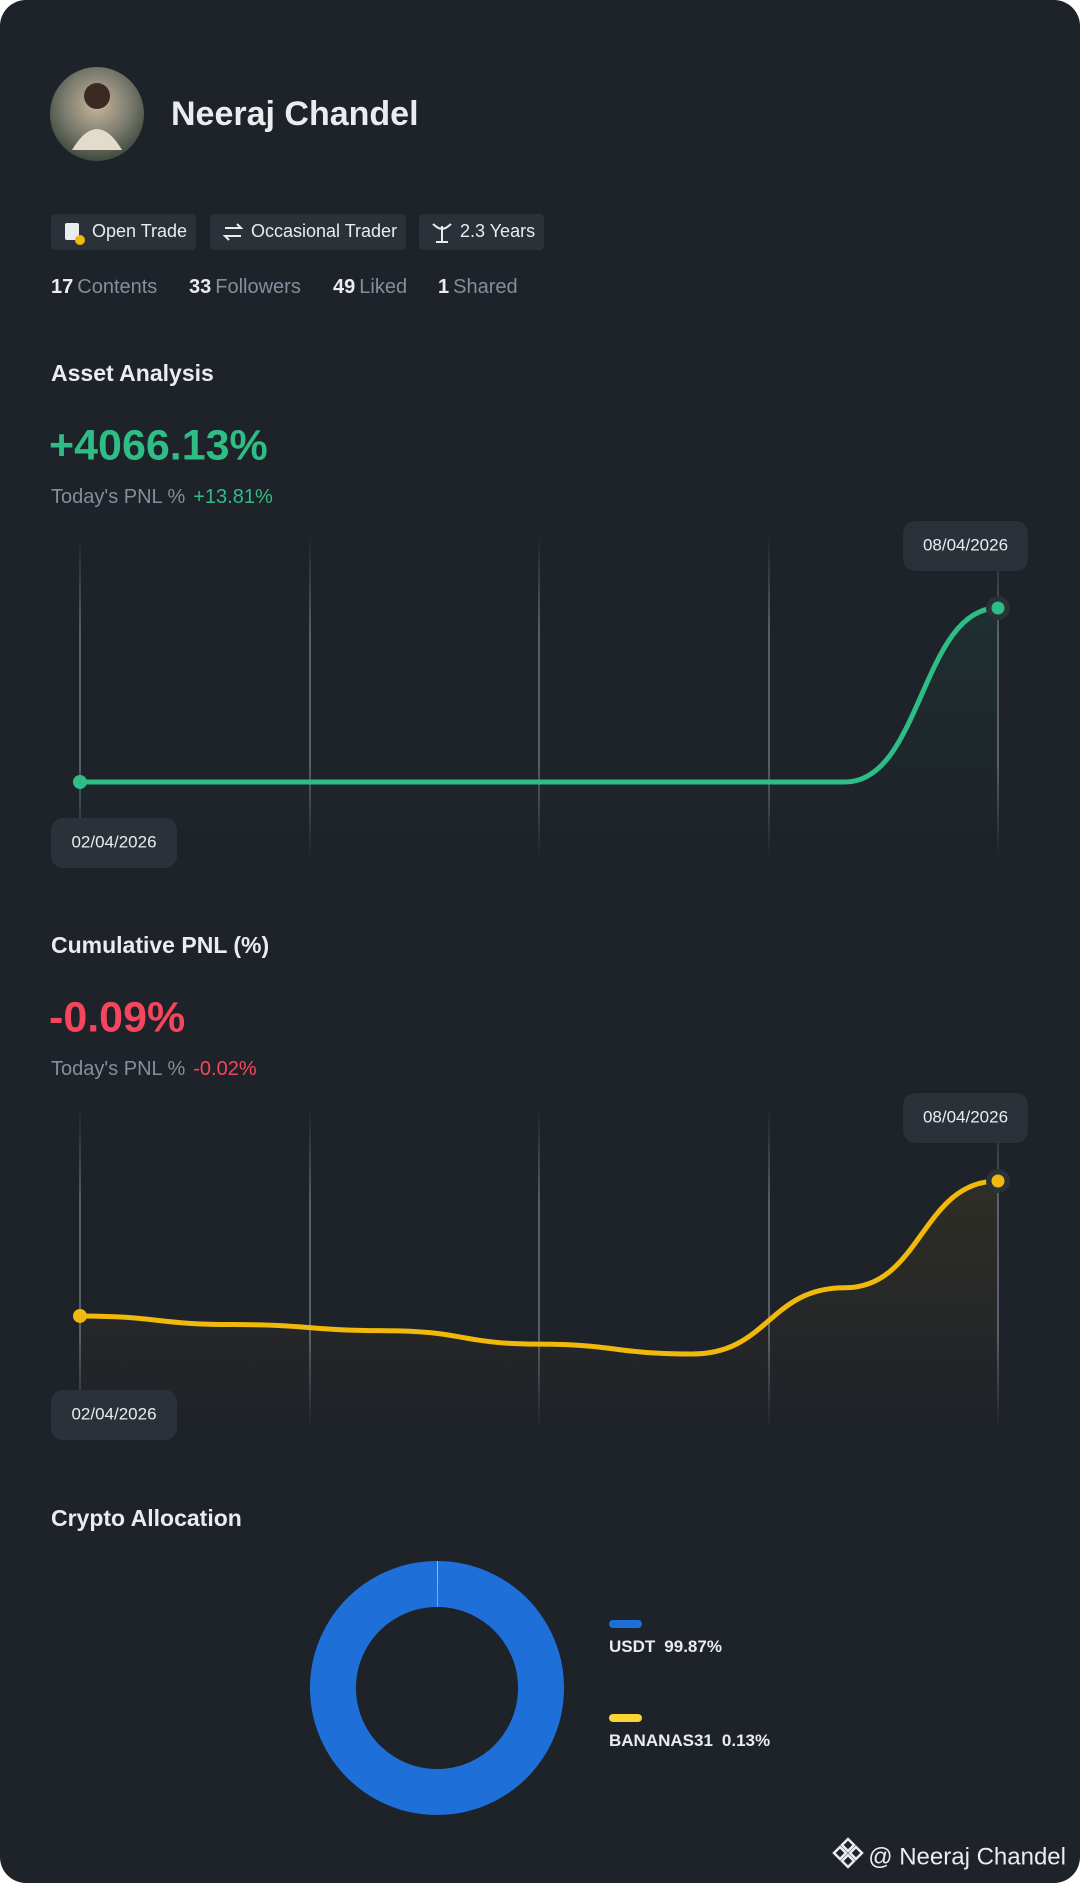  Describe the element at coordinates (258, 287) in the screenshot. I see `stat-label: Followers` at that location.